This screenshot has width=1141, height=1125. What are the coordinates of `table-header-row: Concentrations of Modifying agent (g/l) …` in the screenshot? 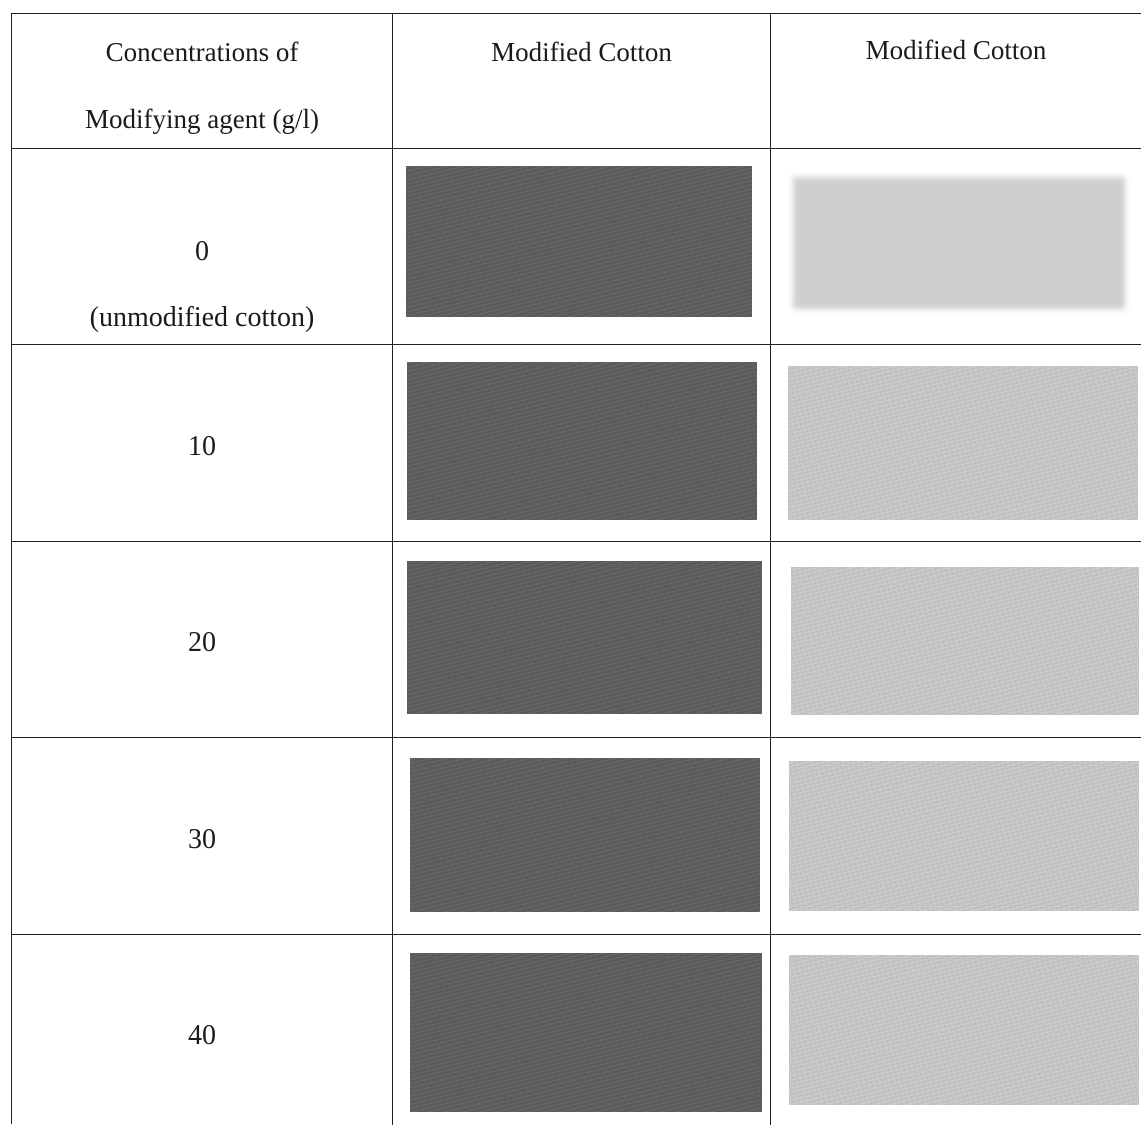 It's located at (576, 81).